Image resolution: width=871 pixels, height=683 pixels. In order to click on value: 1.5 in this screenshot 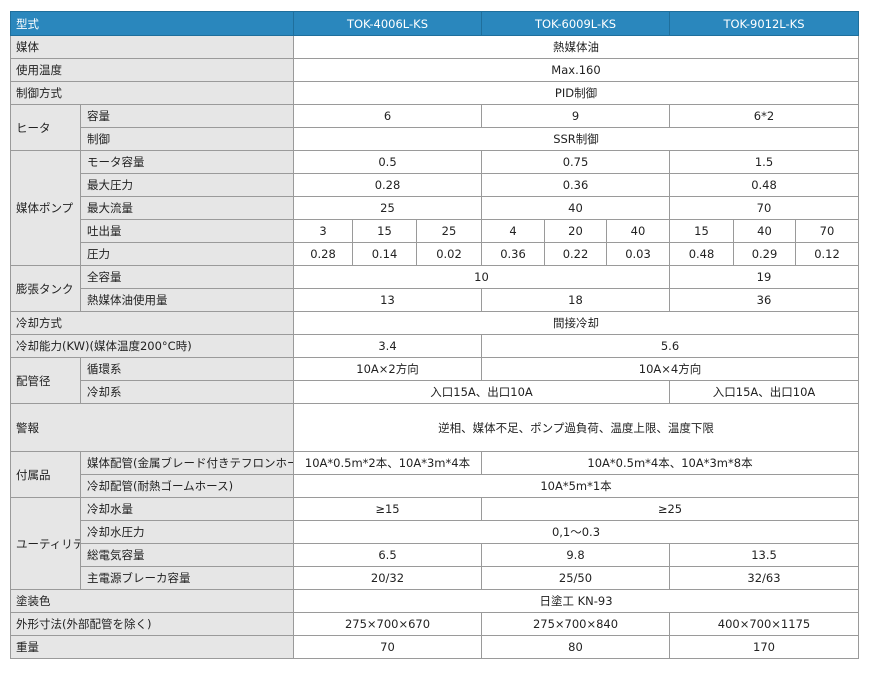, I will do `click(764, 162)`.